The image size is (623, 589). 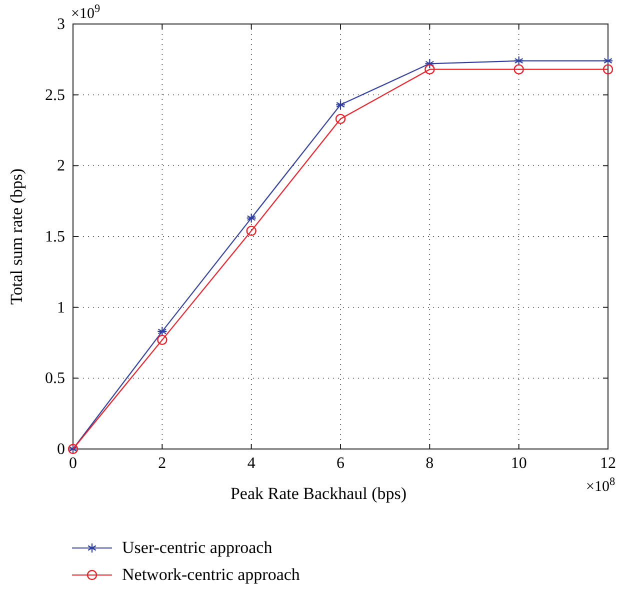 What do you see at coordinates (318, 493) in the screenshot?
I see `x-axis-title: Peak Rate Backhaul (bps)` at bounding box center [318, 493].